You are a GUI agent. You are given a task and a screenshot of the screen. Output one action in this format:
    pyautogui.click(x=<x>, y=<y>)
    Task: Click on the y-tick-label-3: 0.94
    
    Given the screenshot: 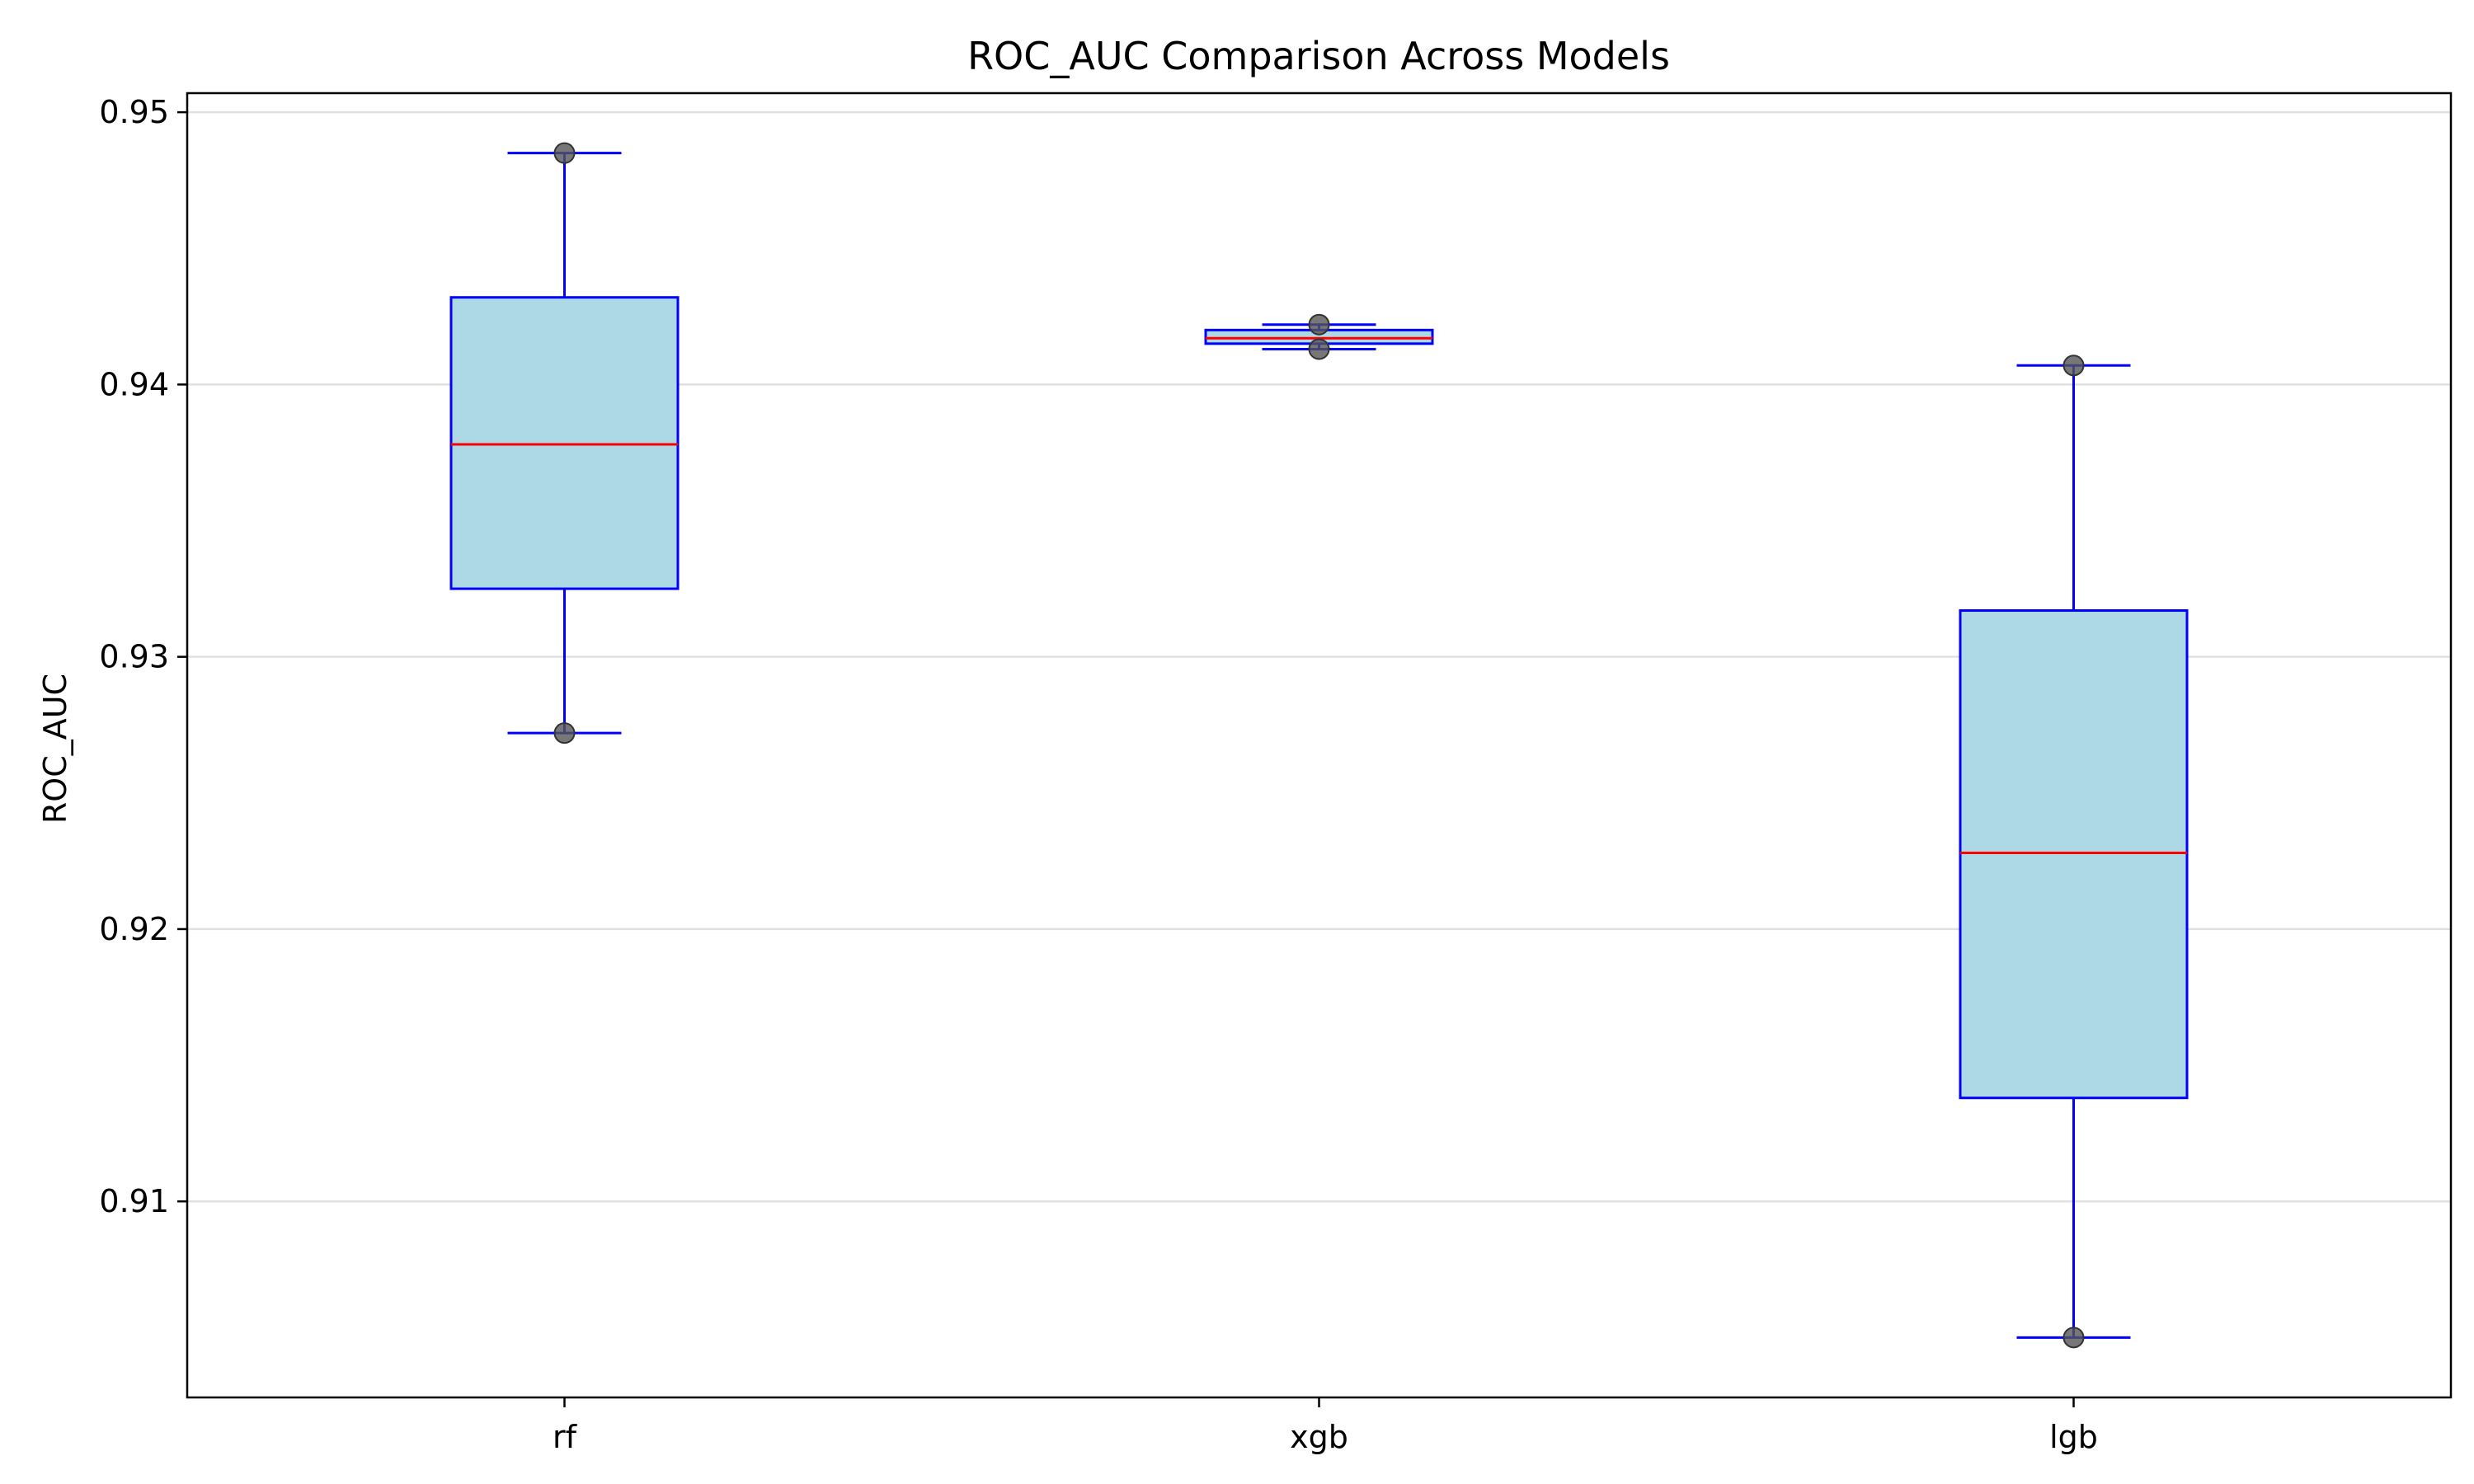 What is the action you would take?
    pyautogui.click(x=134, y=384)
    